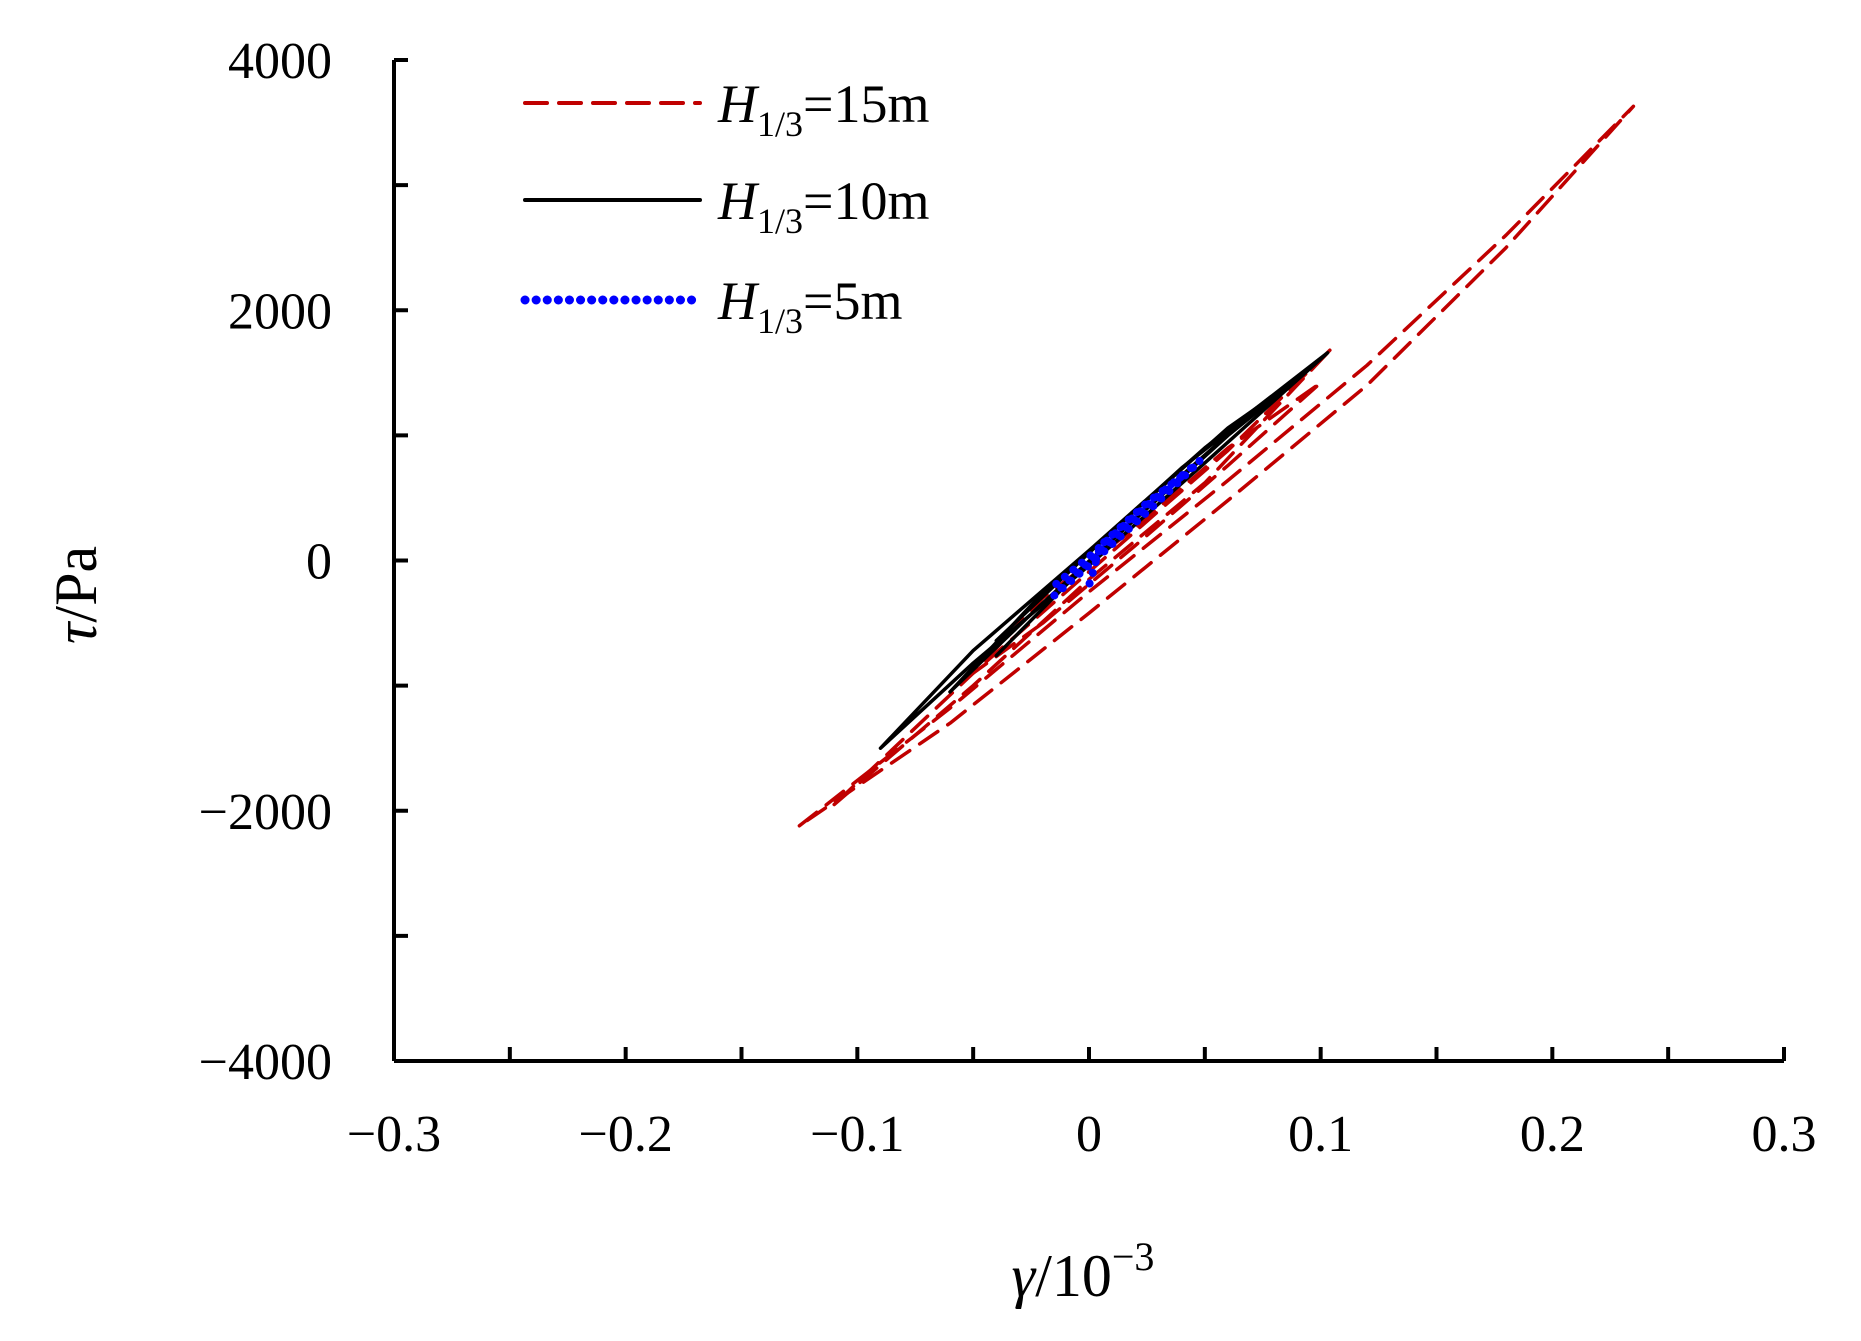 Image resolution: width=1861 pixels, height=1341 pixels. What do you see at coordinates (265, 812) in the screenshot?
I see `y-tick-label: −2000` at bounding box center [265, 812].